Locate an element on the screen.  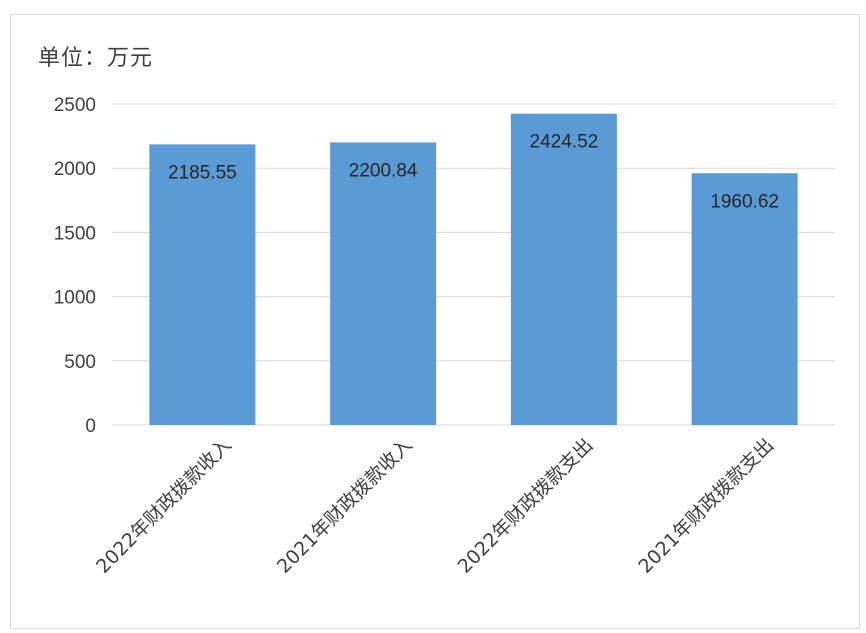
data-label: 2200.84 is located at coordinates (383, 170).